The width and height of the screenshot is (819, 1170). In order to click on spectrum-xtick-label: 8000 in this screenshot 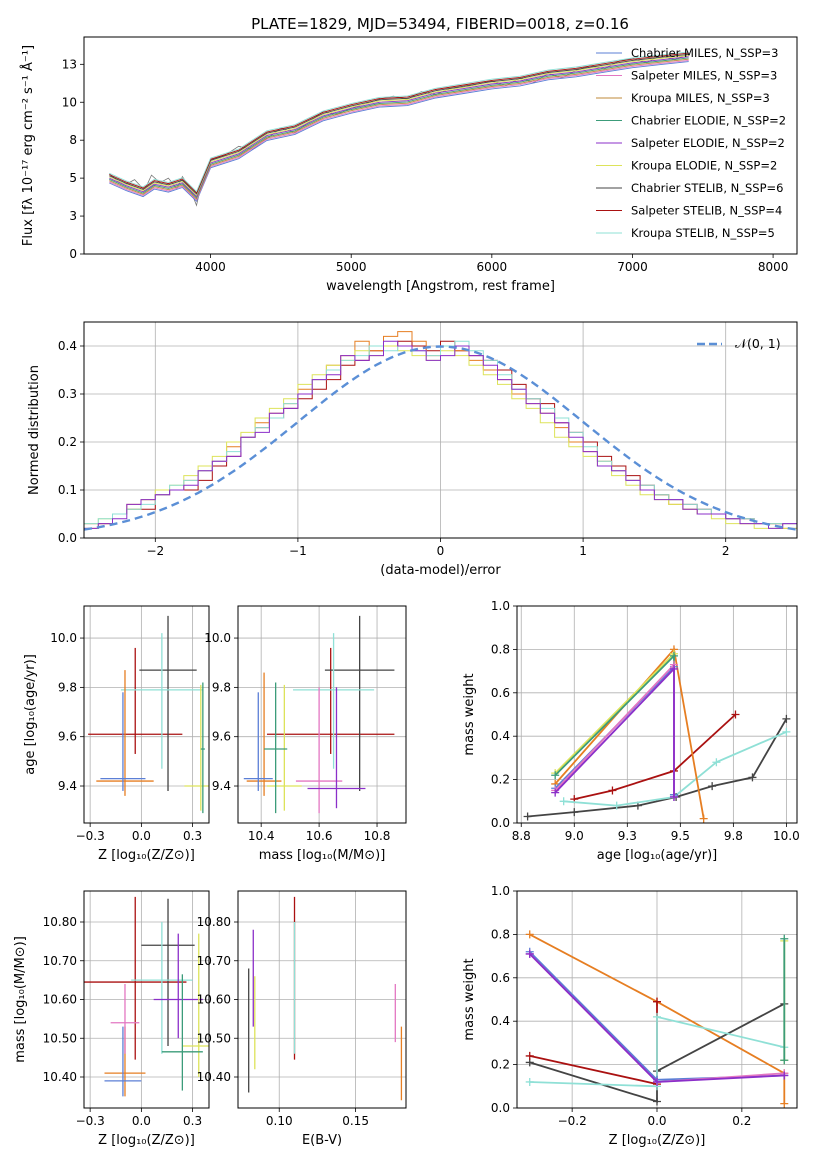, I will do `click(773, 267)`.